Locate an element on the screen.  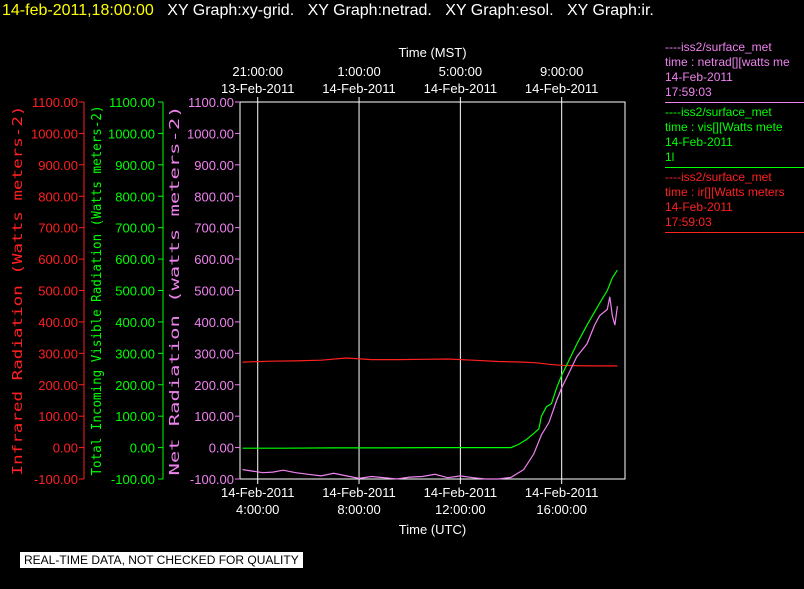
top-tick-date-2: 14-Feb-2011 is located at coordinates (460, 88).